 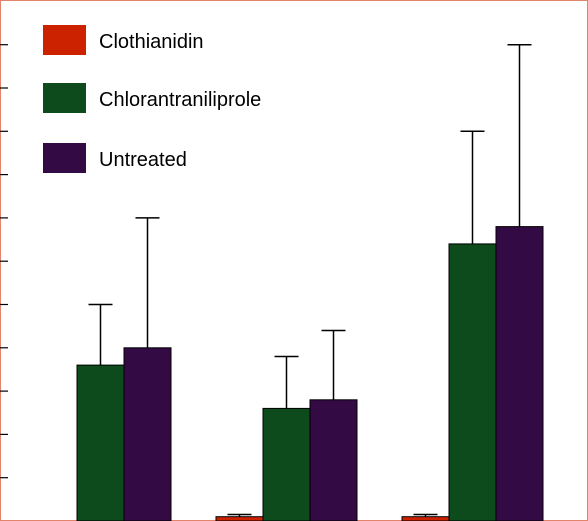 What do you see at coordinates (4, 261) in the screenshot?
I see `y-axis` at bounding box center [4, 261].